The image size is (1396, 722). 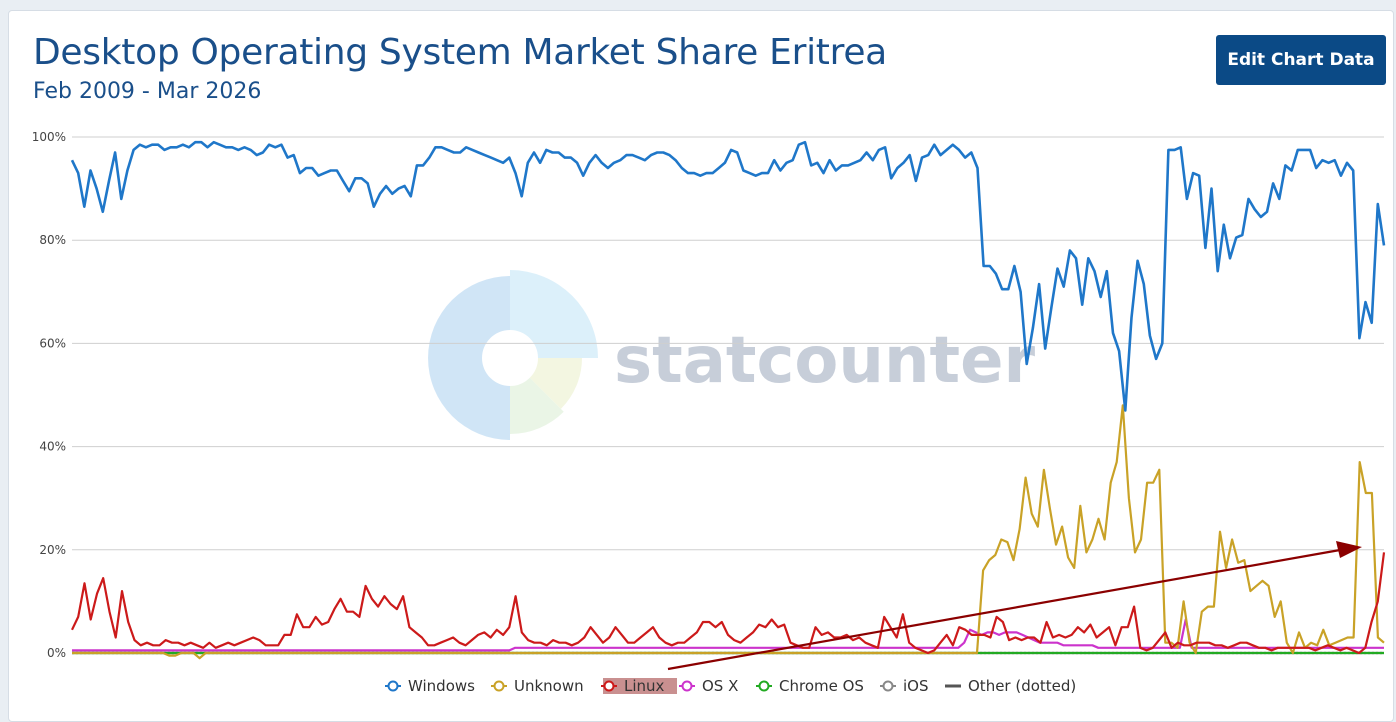 What do you see at coordinates (916, 686) in the screenshot?
I see `legend-label: iOS` at bounding box center [916, 686].